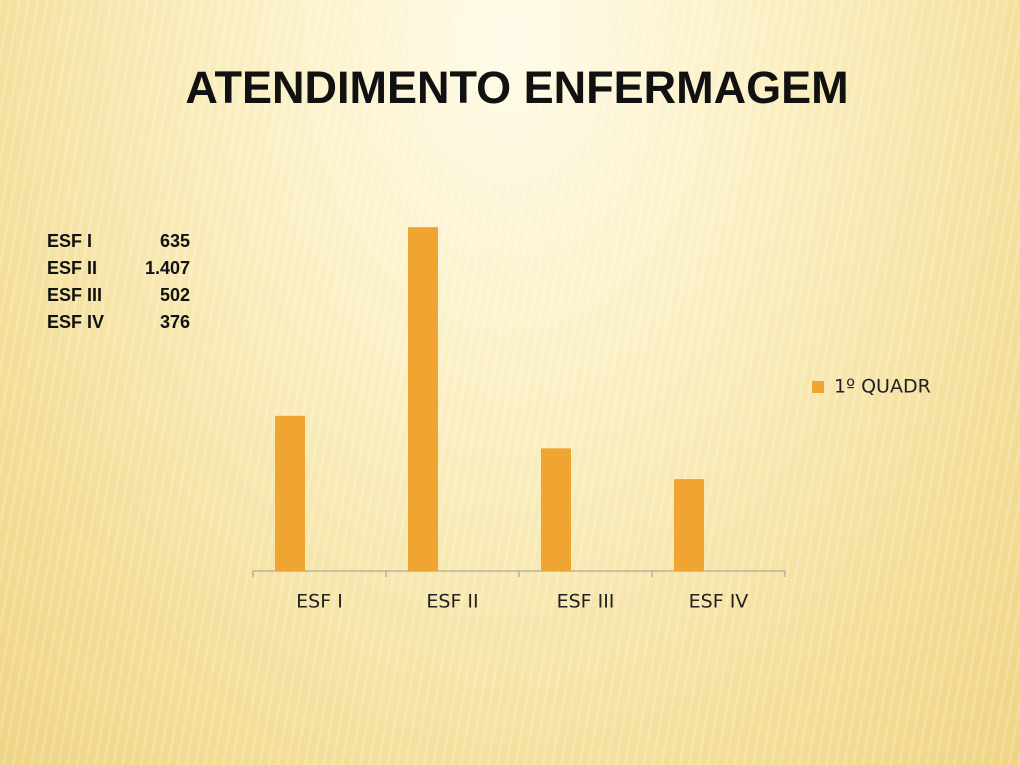 Image resolution: width=1020 pixels, height=765 pixels. I want to click on chart-title: ATENDIMENTO ENFERMAGEM, so click(516, 87).